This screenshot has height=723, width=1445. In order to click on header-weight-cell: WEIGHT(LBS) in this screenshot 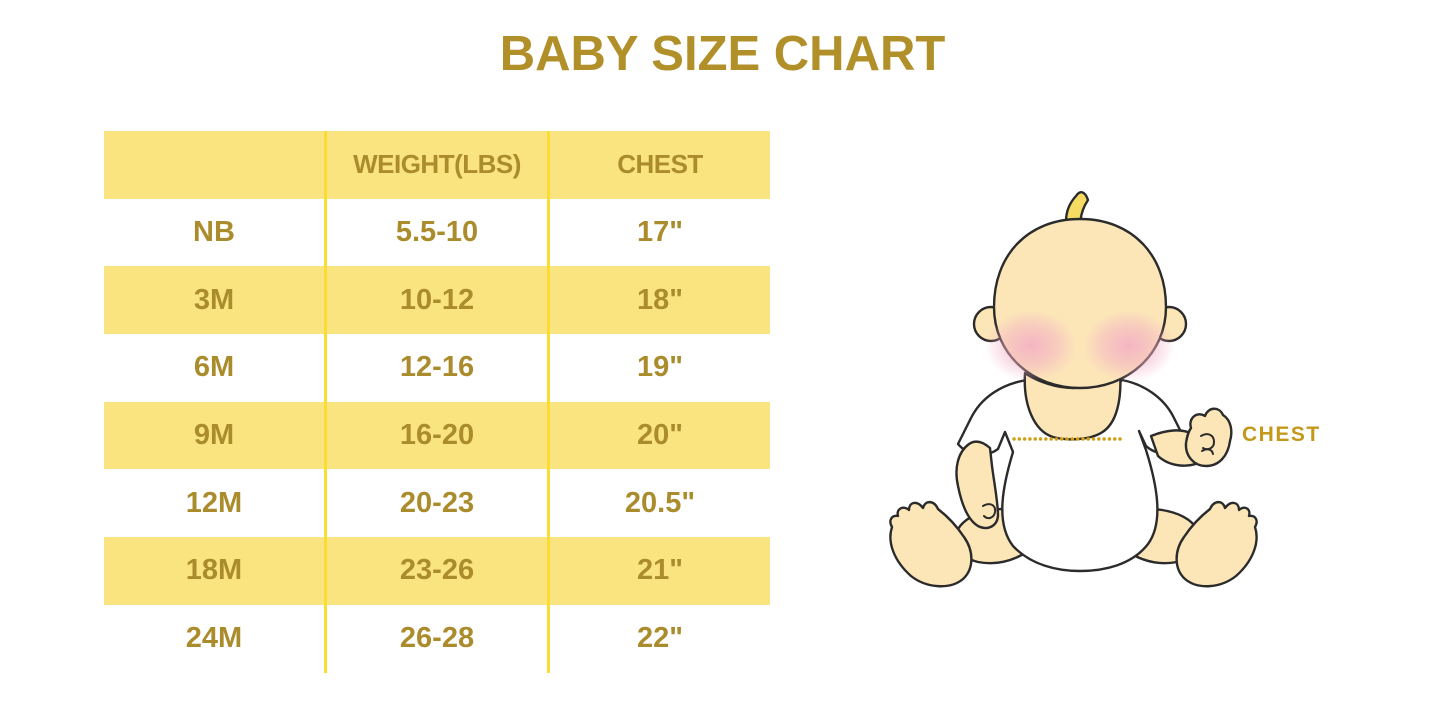, I will do `click(435, 165)`.